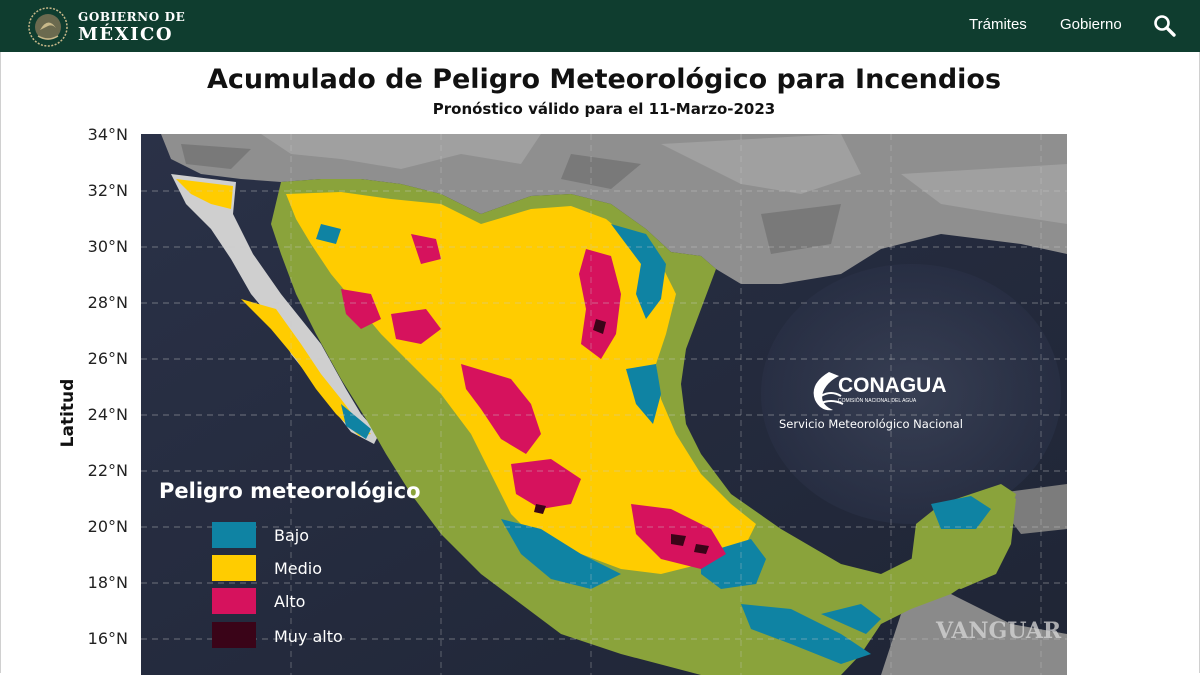 The width and height of the screenshot is (1200, 675). What do you see at coordinates (107, 302) in the screenshot?
I see `lat-tick-28: 28°N` at bounding box center [107, 302].